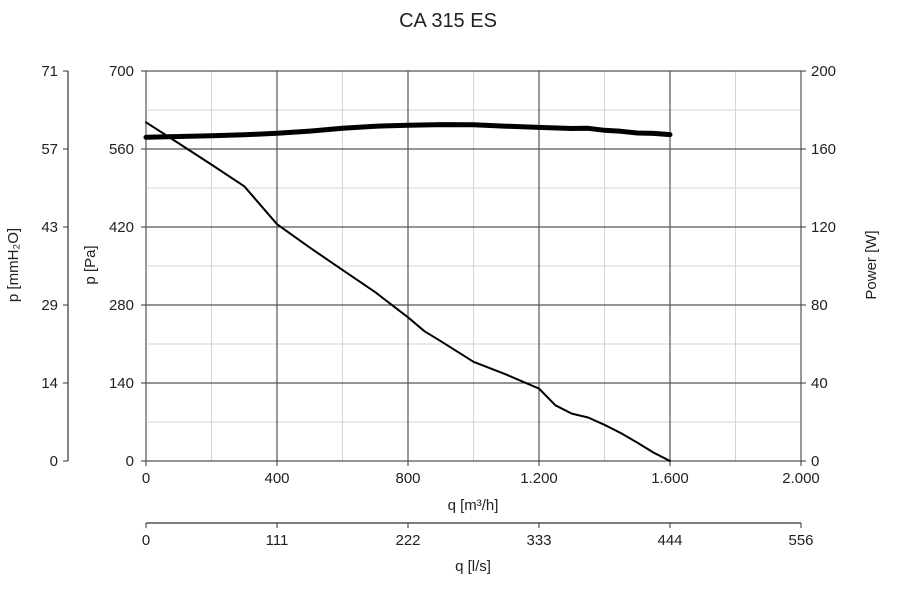  I want to click on y-outer-tick-label: 0, so click(54, 461).